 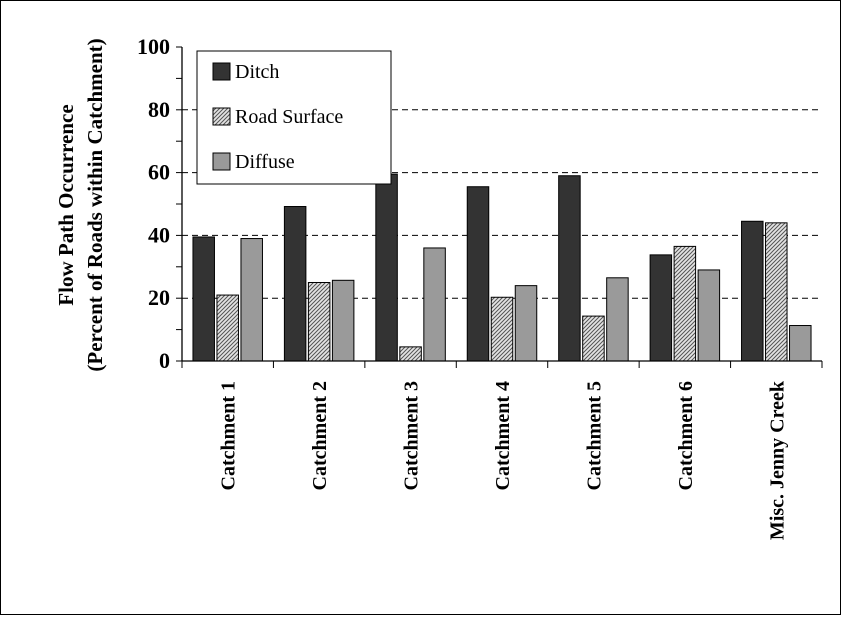 What do you see at coordinates (66, 204) in the screenshot?
I see `y-axis-title-line1: Flow Path Occurrence` at bounding box center [66, 204].